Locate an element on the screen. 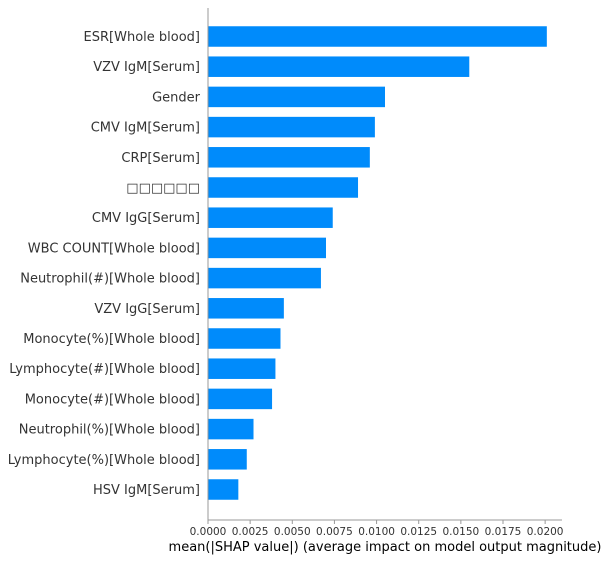  category-label: VZV IgM[Serum] is located at coordinates (146, 67).